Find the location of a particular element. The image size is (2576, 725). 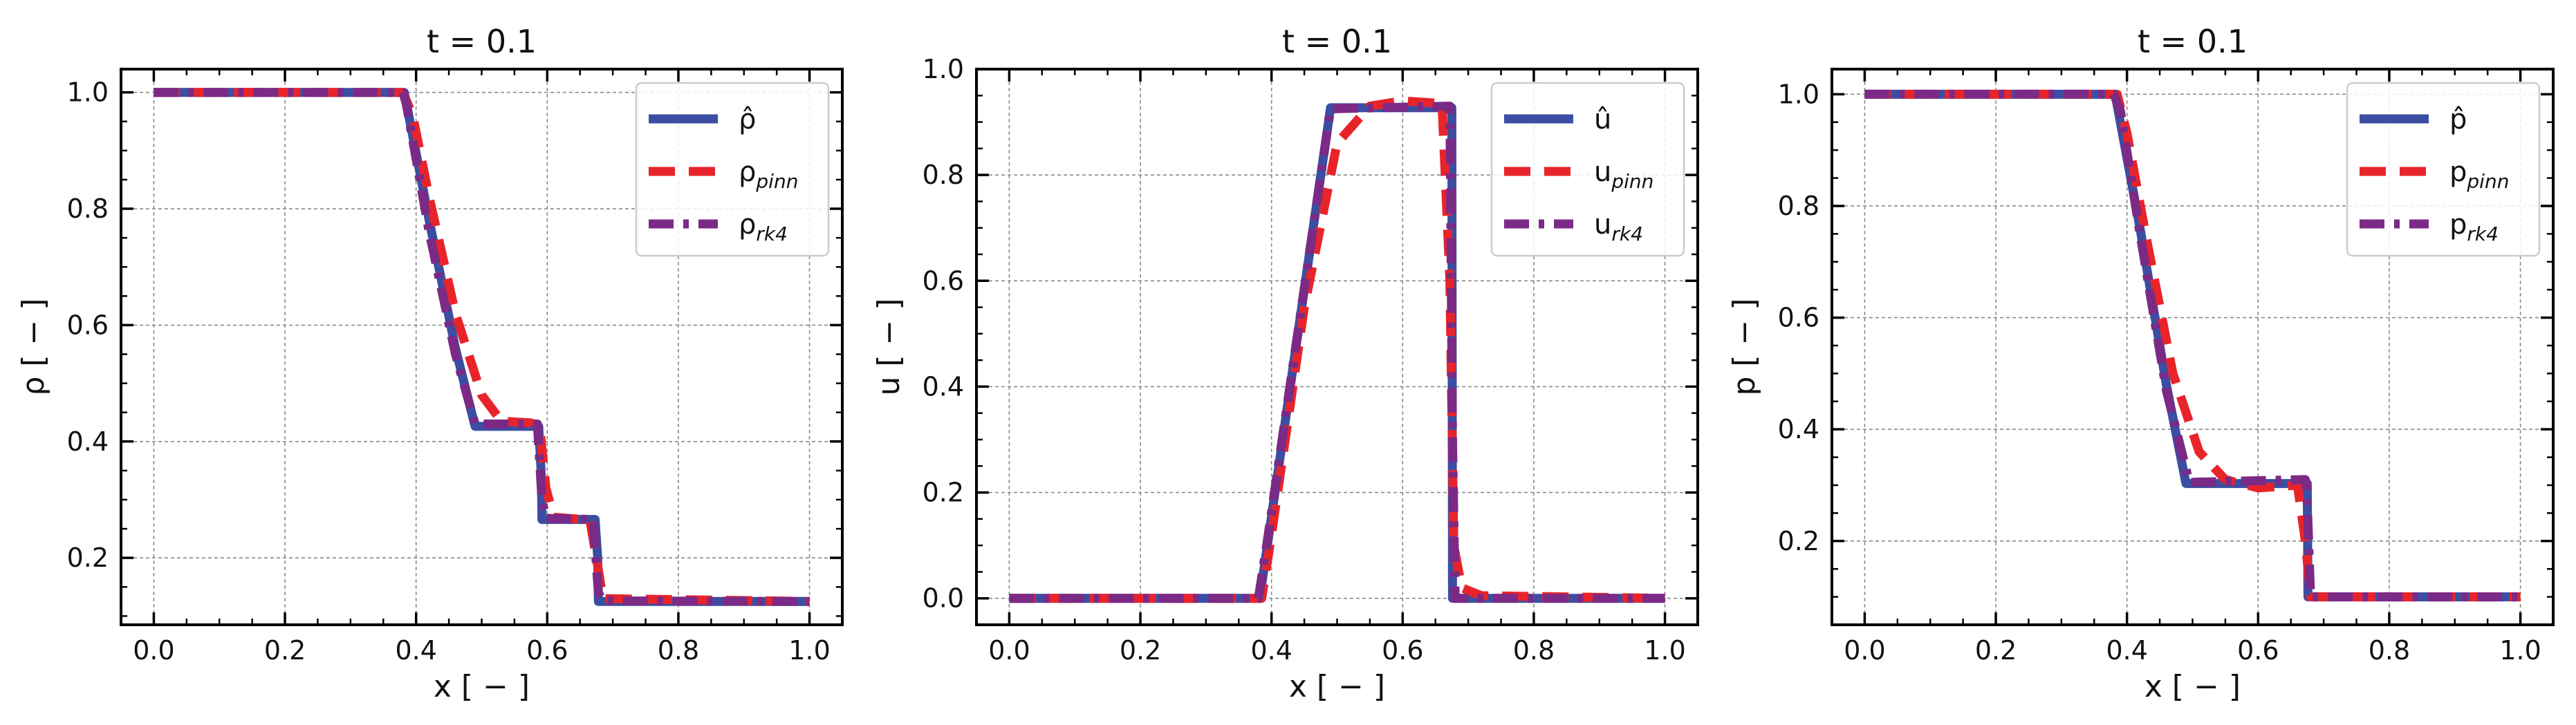

legend-label-main: ρ̂ is located at coordinates (748, 119).